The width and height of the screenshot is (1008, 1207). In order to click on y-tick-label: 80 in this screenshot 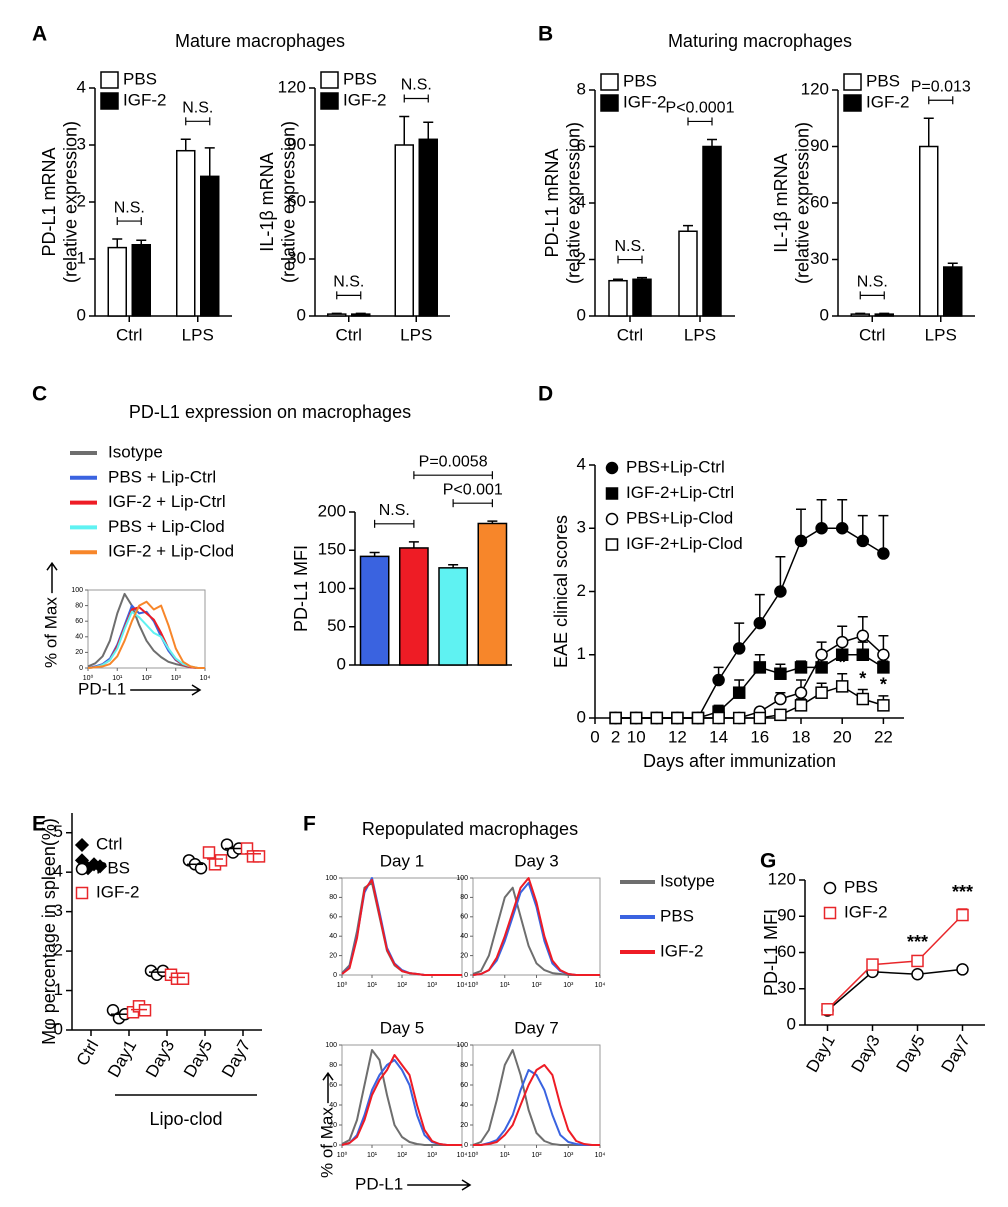, I will do `click(79, 605)`.